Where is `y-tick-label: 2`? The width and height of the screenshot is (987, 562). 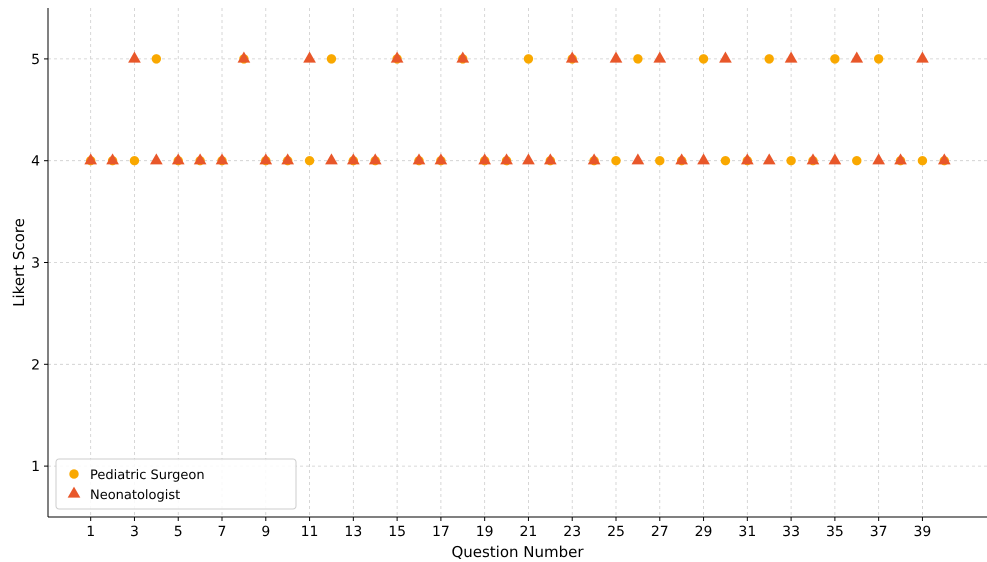 y-tick-label: 2 is located at coordinates (35, 365).